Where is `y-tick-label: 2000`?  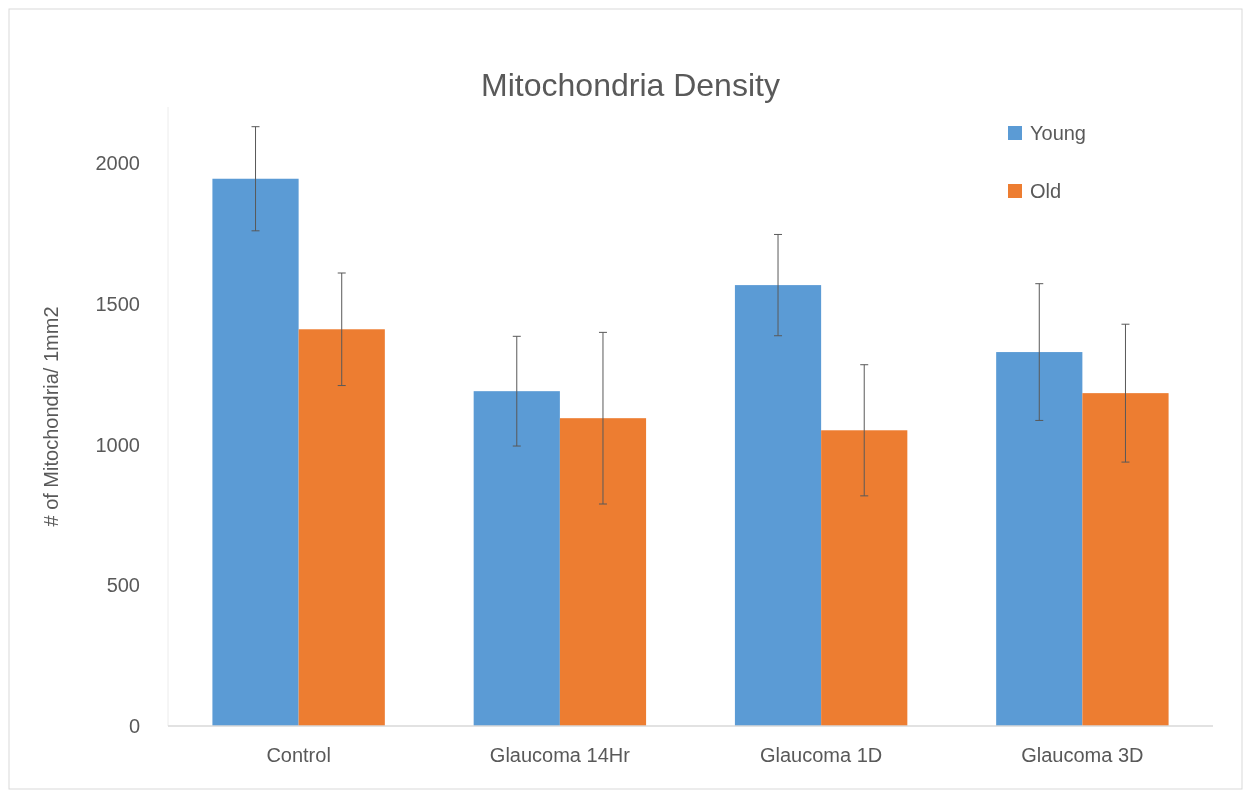
y-tick-label: 2000 is located at coordinates (117, 163).